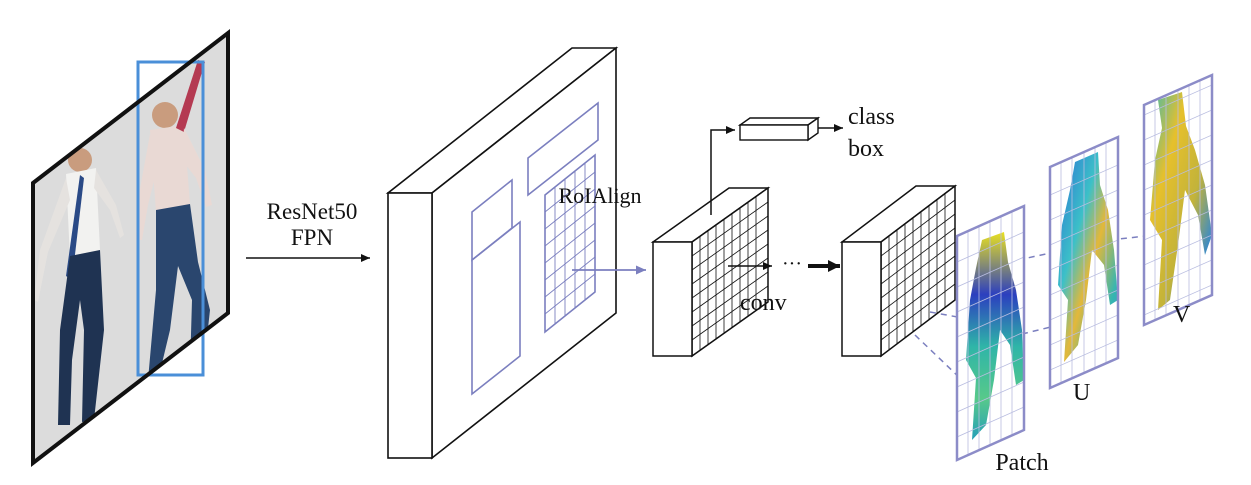  Describe the element at coordinates (866, 149) in the screenshot. I see `box-label: box` at that location.